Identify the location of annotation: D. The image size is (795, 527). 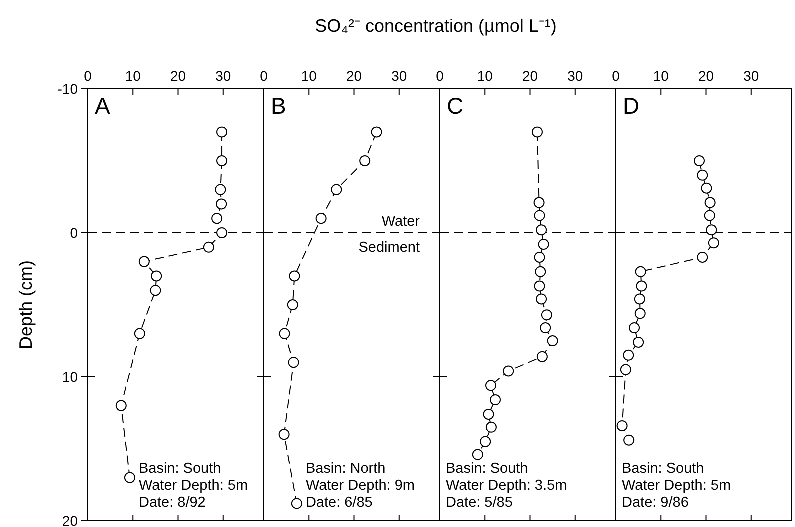
(631, 106).